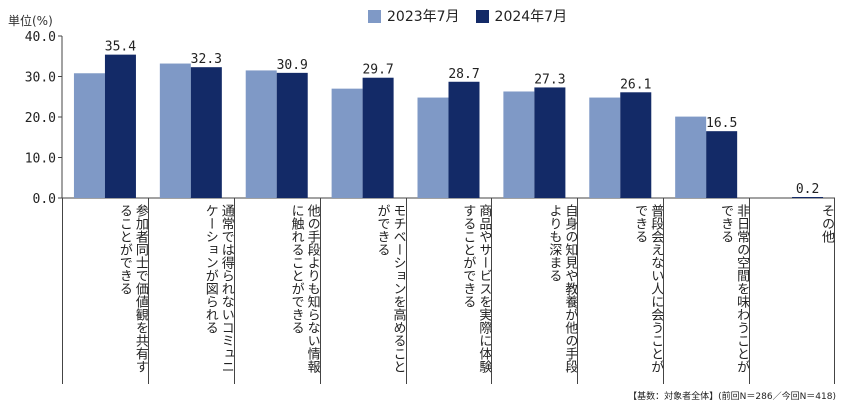  What do you see at coordinates (792, 291) in the screenshot?
I see `category-box: その他` at bounding box center [792, 291].